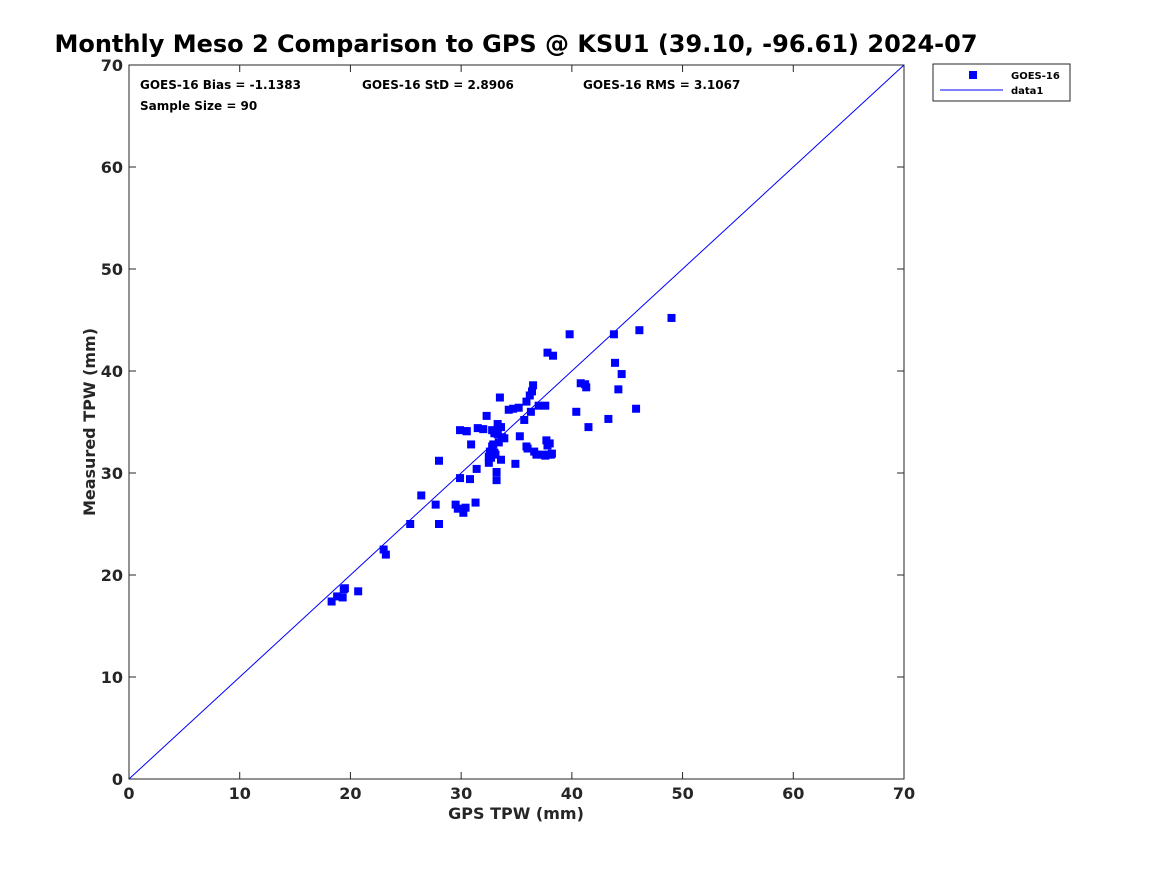  Describe the element at coordinates (438, 85) in the screenshot. I see `std-stat: GOES-16 StD = 2.8906` at that location.